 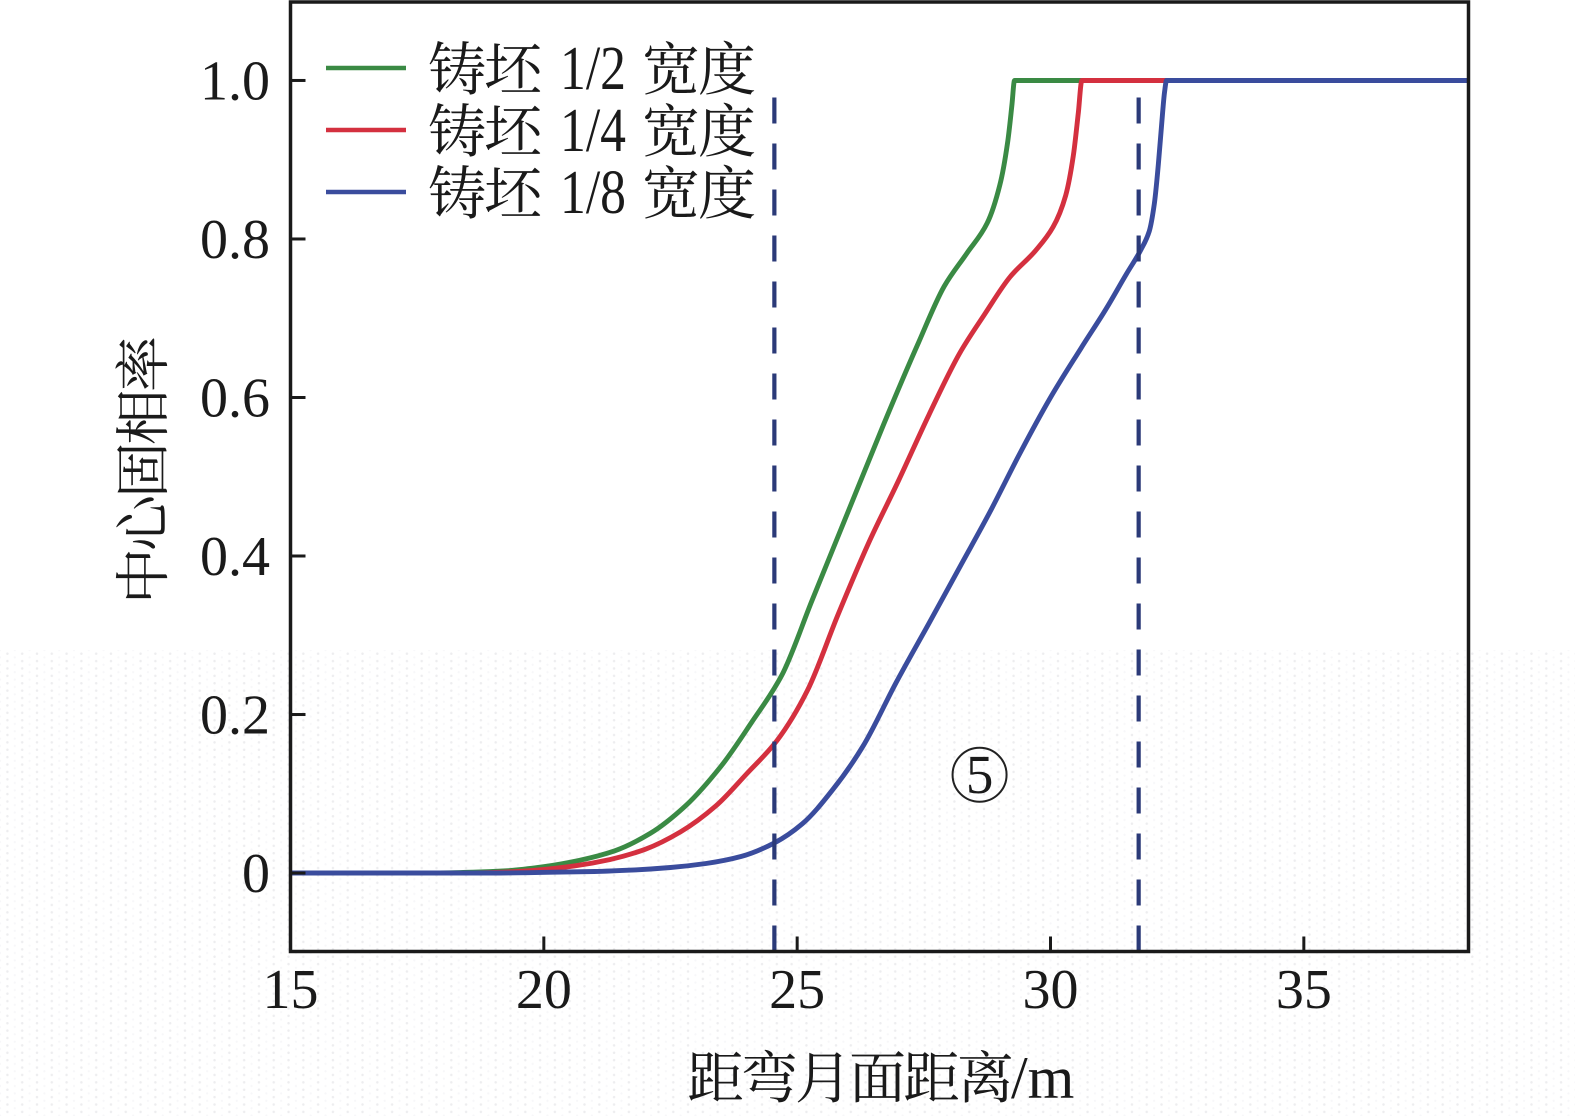 I want to click on annotation-number: 5, so click(x=980, y=774).